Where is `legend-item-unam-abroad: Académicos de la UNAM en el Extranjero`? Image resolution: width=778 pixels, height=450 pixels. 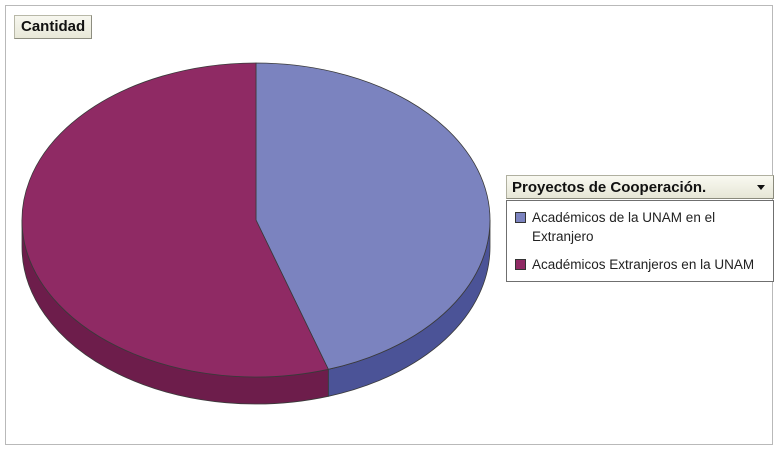
legend-item-unam-abroad: Académicos de la UNAM en el Extranjero is located at coordinates (641, 227).